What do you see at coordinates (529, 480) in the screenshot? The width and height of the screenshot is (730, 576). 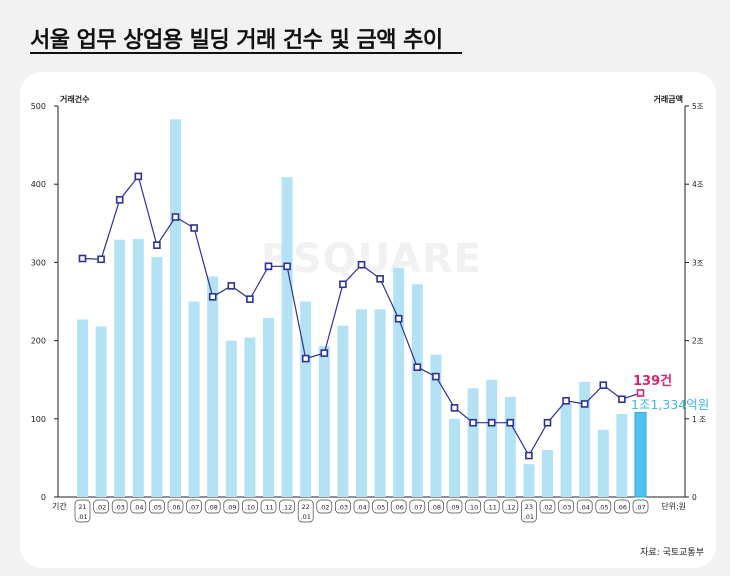 I see `bar-23.01` at bounding box center [529, 480].